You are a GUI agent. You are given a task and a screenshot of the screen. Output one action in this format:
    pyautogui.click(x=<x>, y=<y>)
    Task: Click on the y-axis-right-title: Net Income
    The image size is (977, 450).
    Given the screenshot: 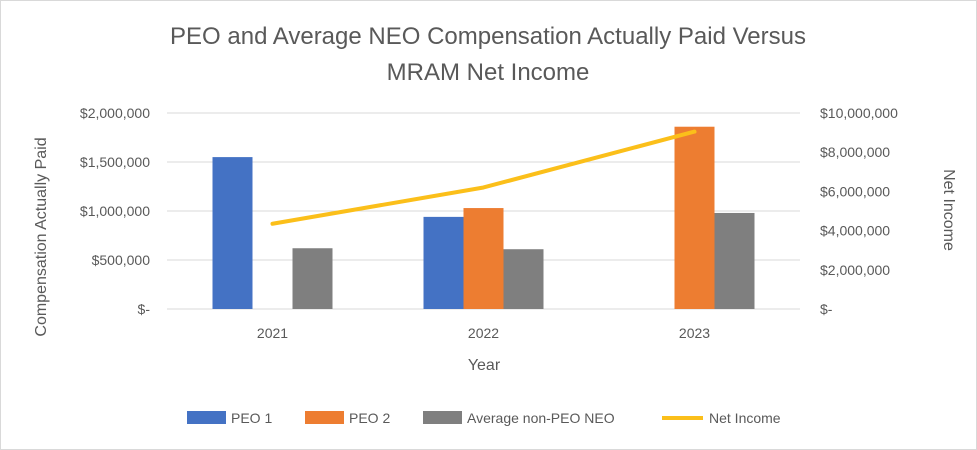 What is the action you would take?
    pyautogui.click(x=948, y=210)
    